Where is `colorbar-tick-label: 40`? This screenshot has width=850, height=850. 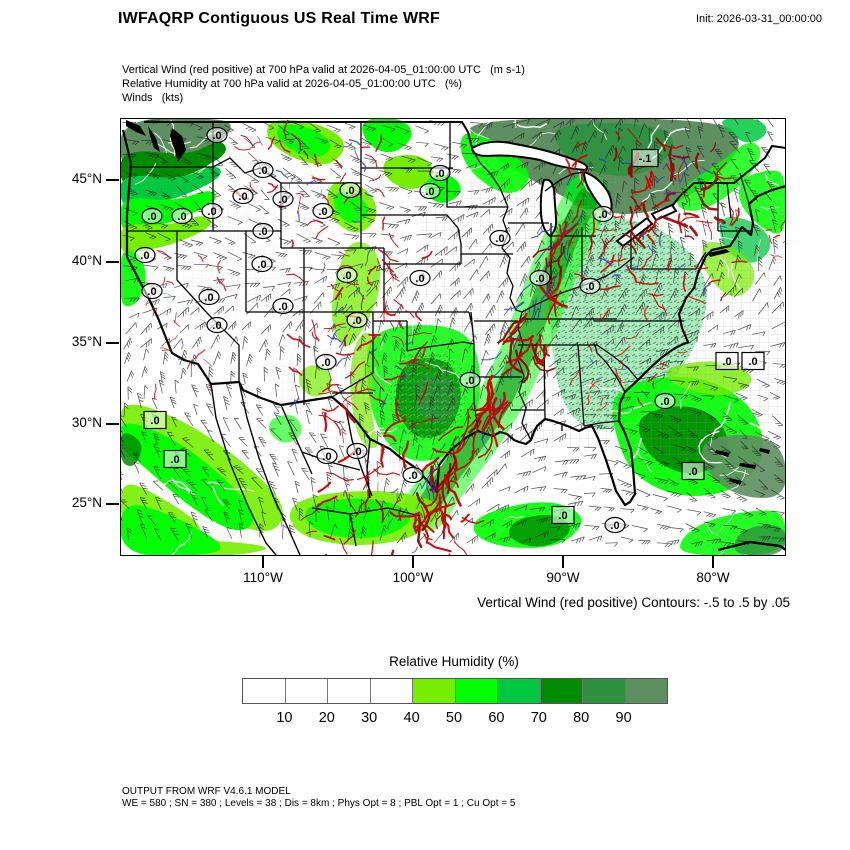 colorbar-tick-label: 40 is located at coordinates (411, 718).